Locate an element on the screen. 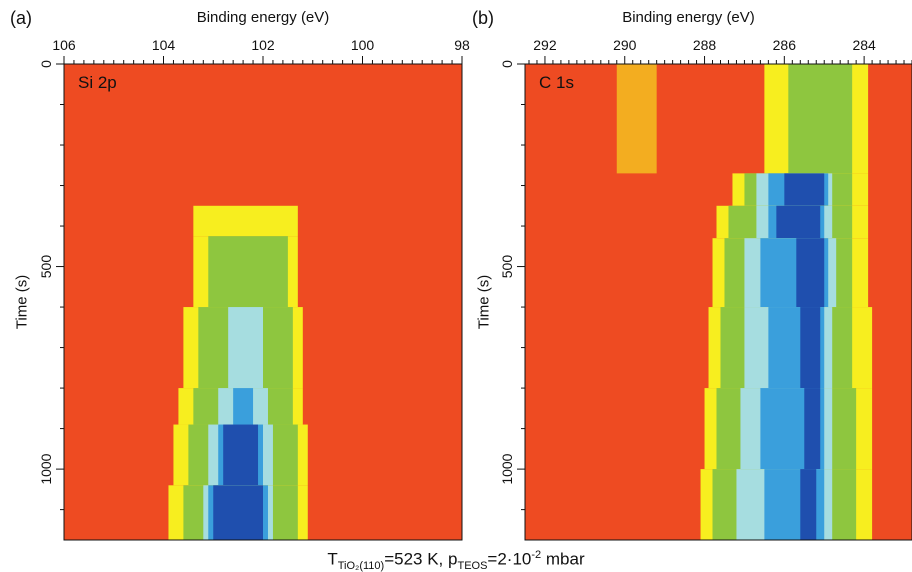 Image resolution: width=912 pixels, height=572 pixels. x-tick-label: 288 is located at coordinates (705, 45).